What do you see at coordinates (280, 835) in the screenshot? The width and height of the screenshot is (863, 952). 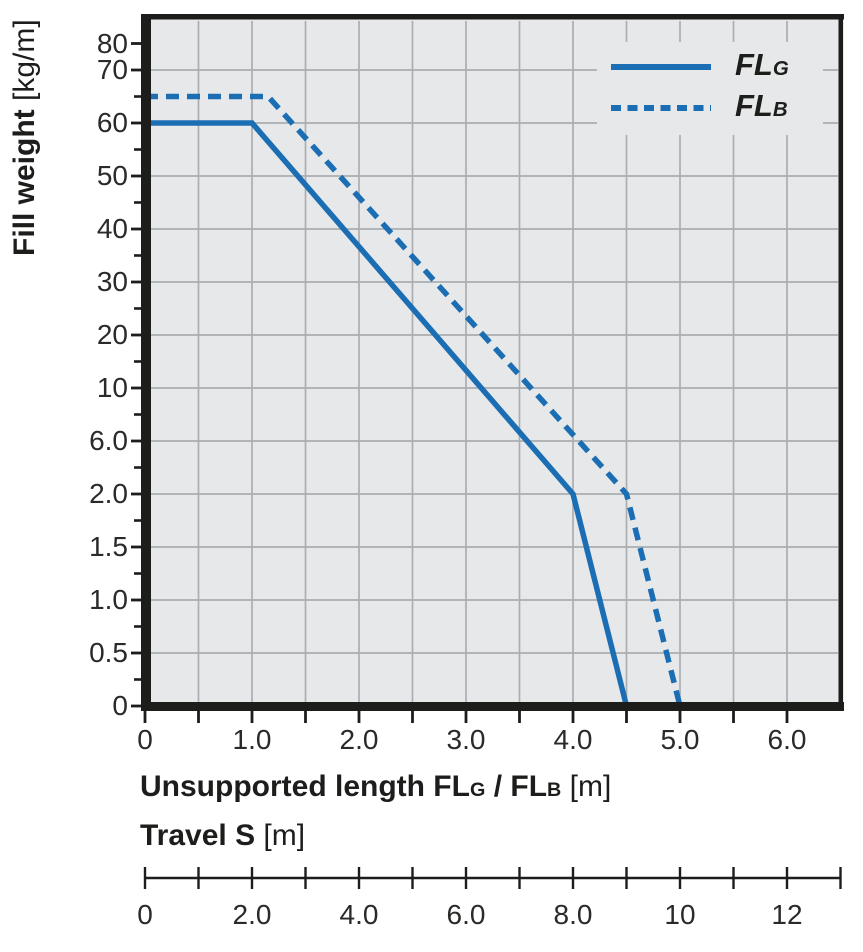 I see `travel-axis-title-unit: [m]` at bounding box center [280, 835].